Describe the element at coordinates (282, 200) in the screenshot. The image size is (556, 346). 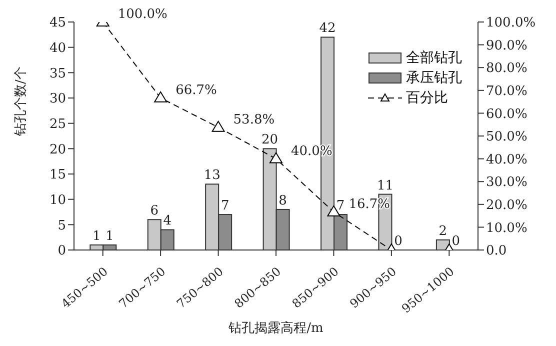
I see `data-label: 8` at that location.